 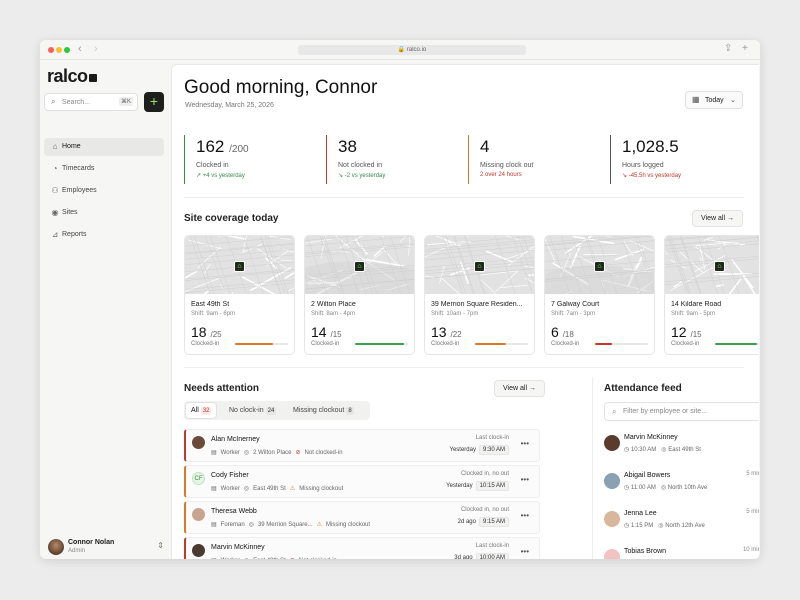 What do you see at coordinates (91, 102) in the screenshot?
I see `sidebar-search: ⌕ Search... ⌘K` at bounding box center [91, 102].